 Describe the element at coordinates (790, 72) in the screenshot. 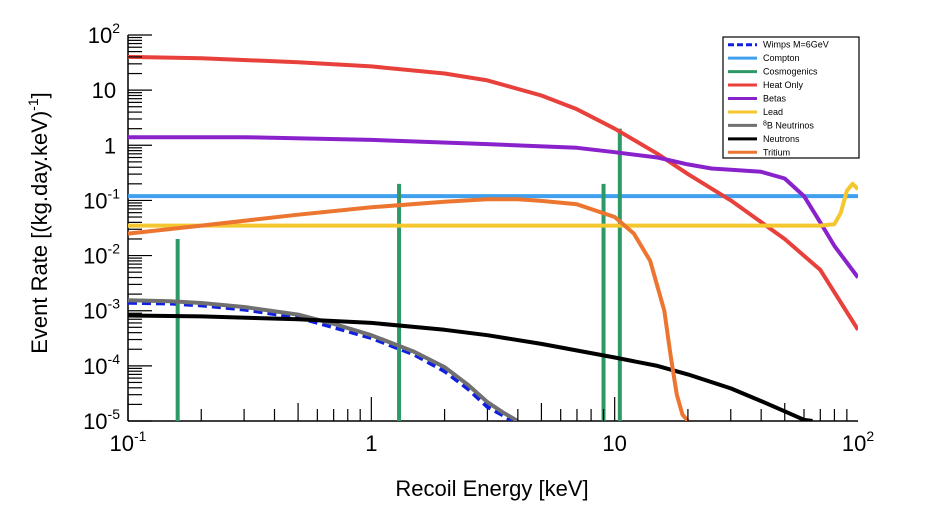

I see `legend-cosmogenics-label: Cosmogenics` at that location.